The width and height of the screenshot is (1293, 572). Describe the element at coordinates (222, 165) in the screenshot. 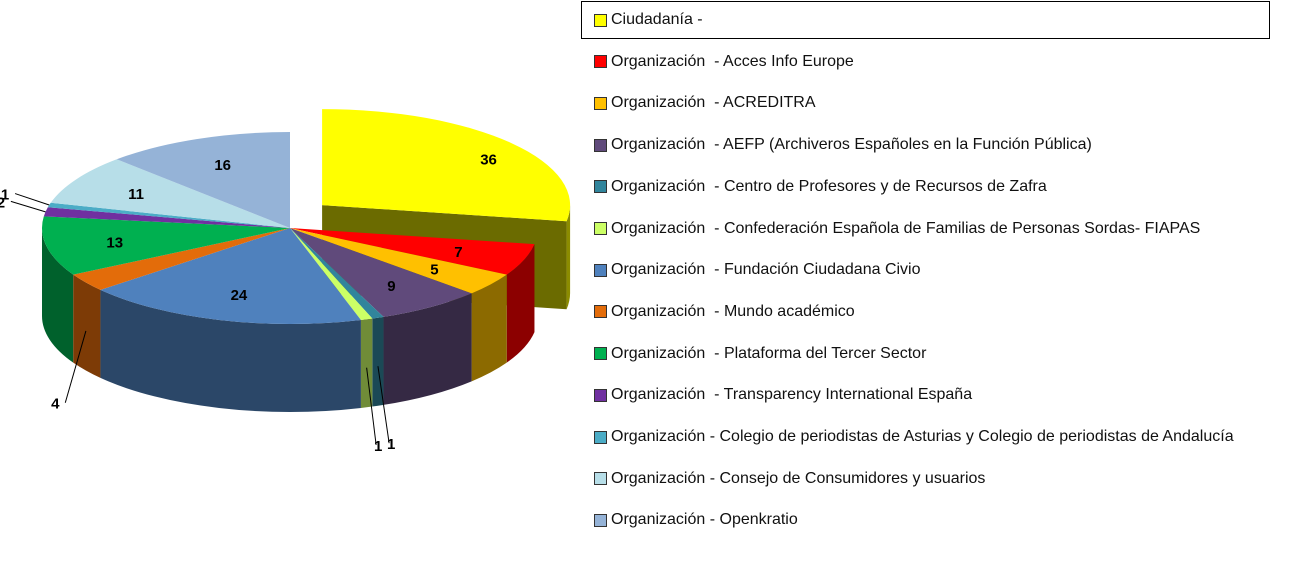

I see `data-label-12: 16` at that location.